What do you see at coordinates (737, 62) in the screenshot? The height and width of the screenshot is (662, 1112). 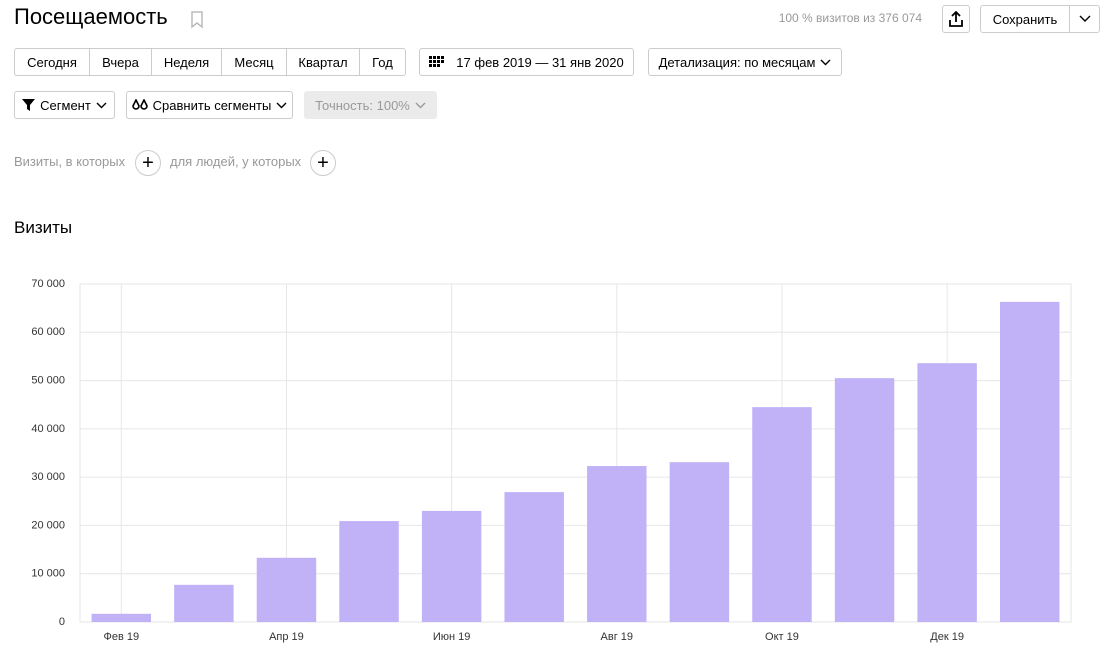 I see `detail-label: Детализация: по месяцам` at bounding box center [737, 62].